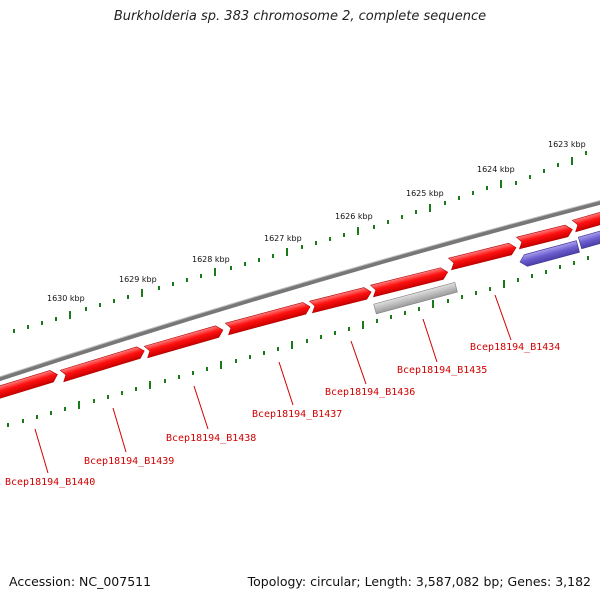  Describe the element at coordinates (66, 298) in the screenshot. I see `kbp-label: 1630 kbp` at that location.